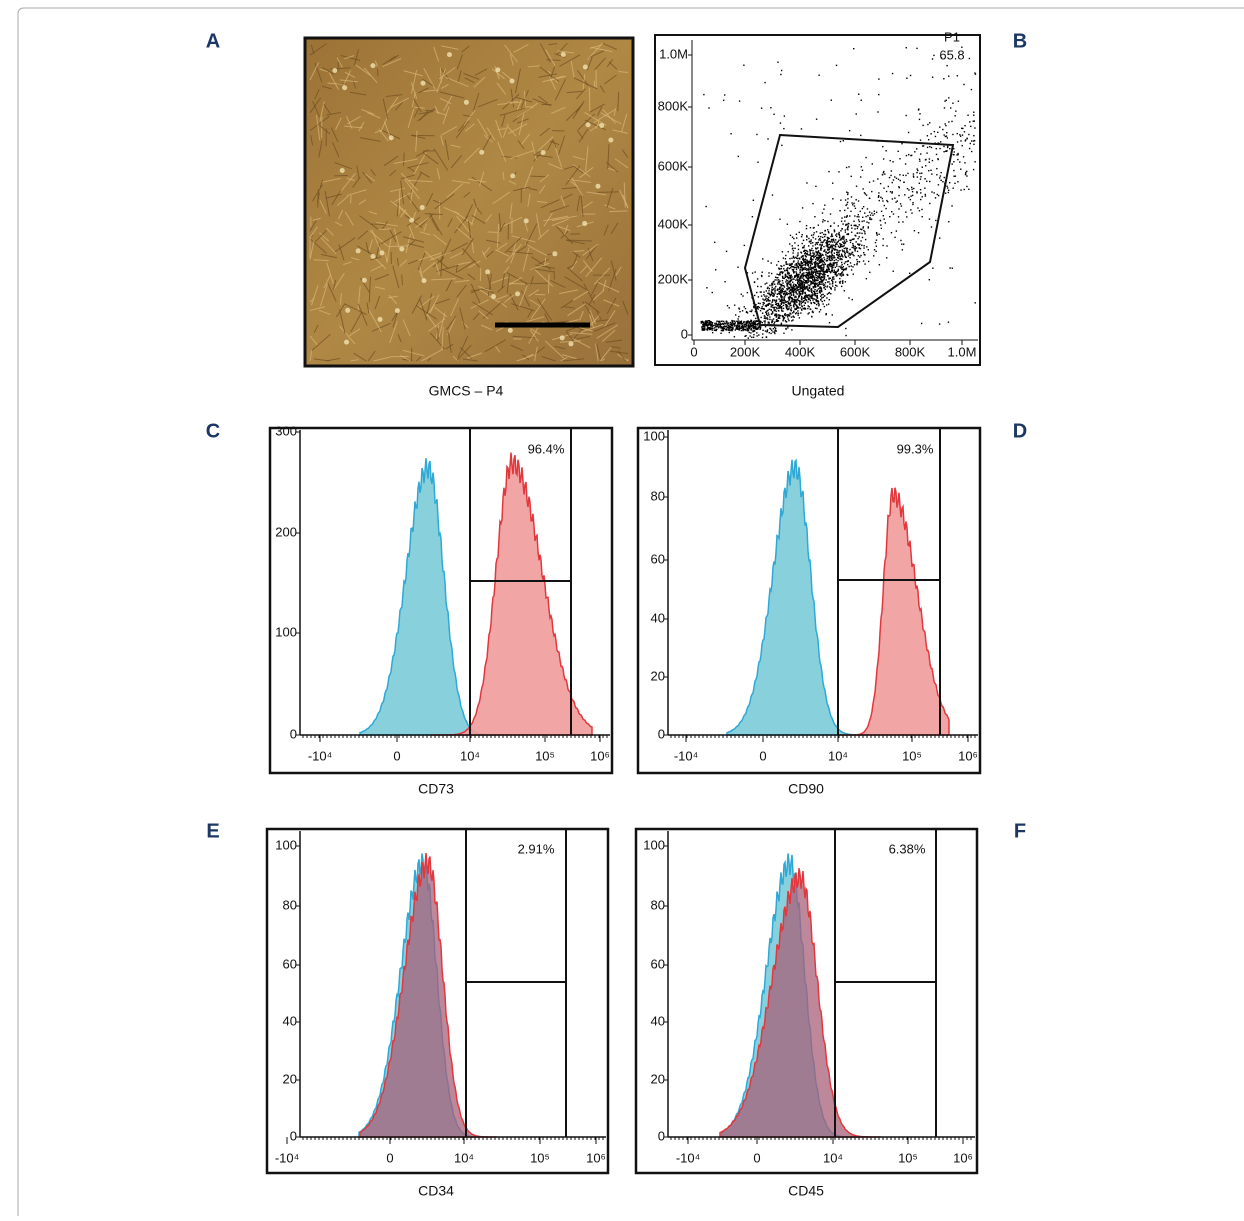 The image size is (1244, 1221). I want to click on y-tick-label: 0, so click(661, 733).